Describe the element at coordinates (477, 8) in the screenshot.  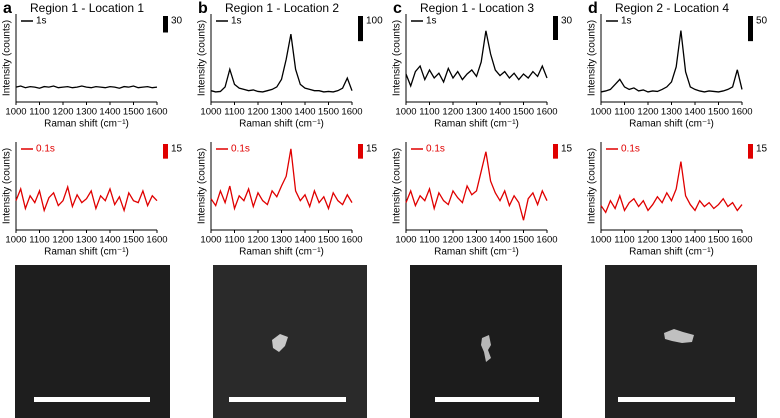
I see `panel-title: Region 1 - Location 3` at that location.